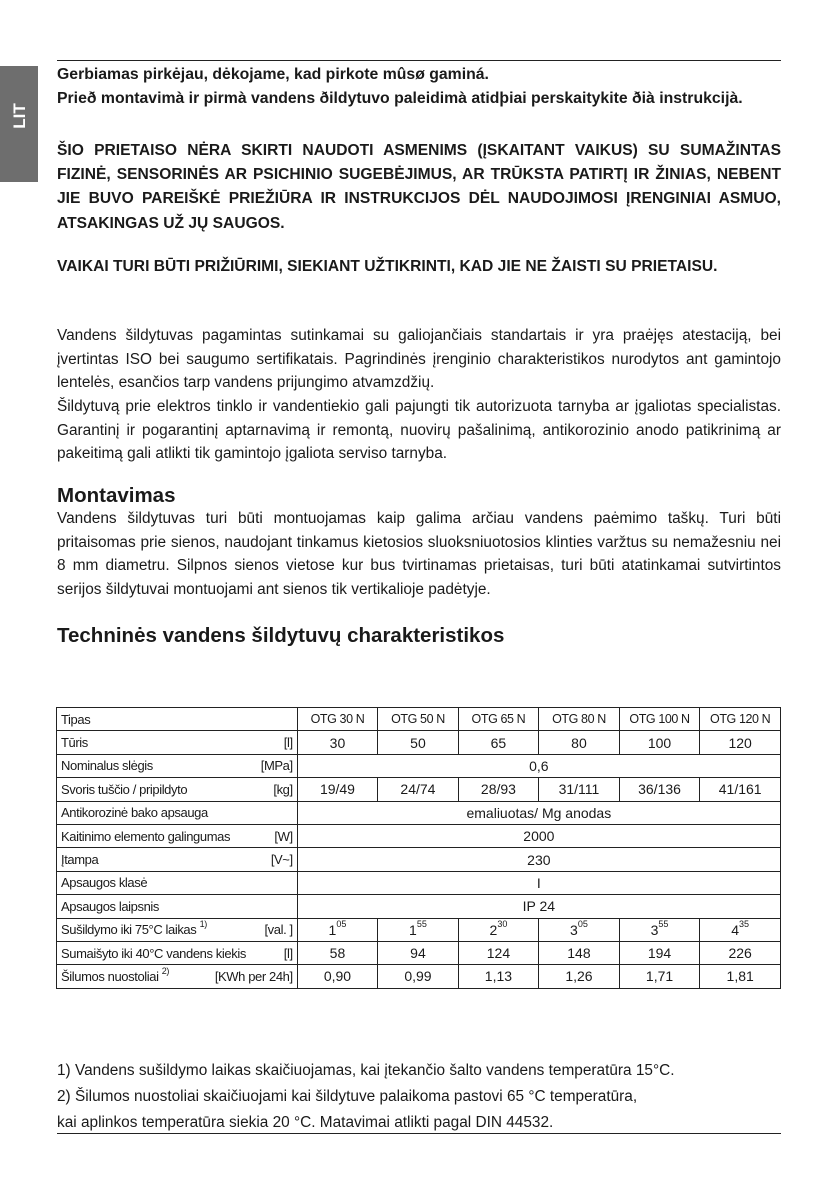  Describe the element at coordinates (579, 742) in the screenshot. I see `table-cell: 80` at that location.